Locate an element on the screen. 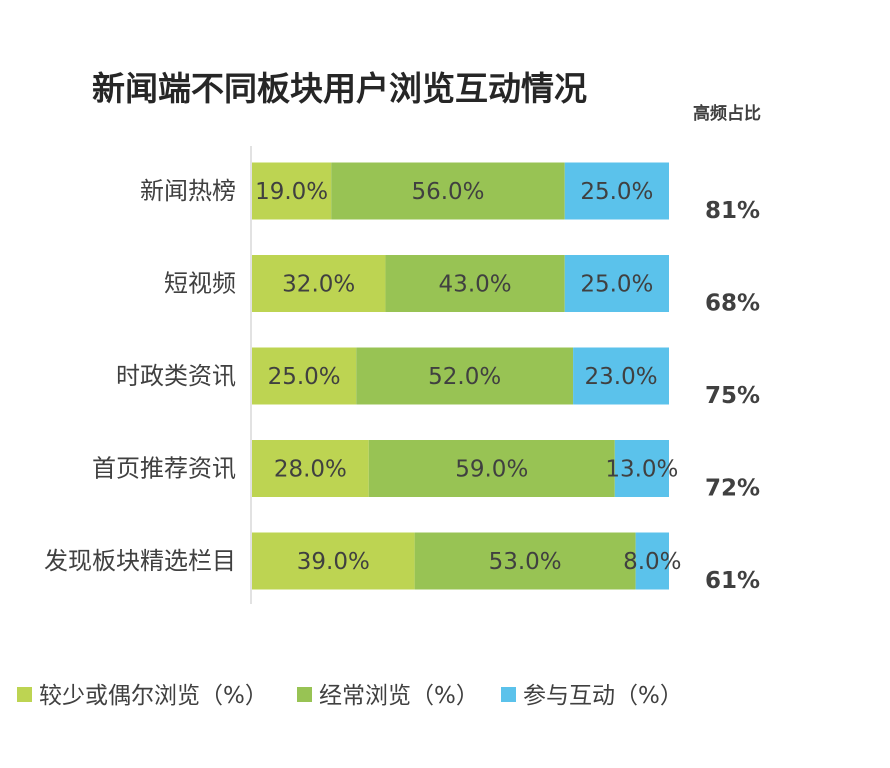  data-label: 52.0% is located at coordinates (464, 377).